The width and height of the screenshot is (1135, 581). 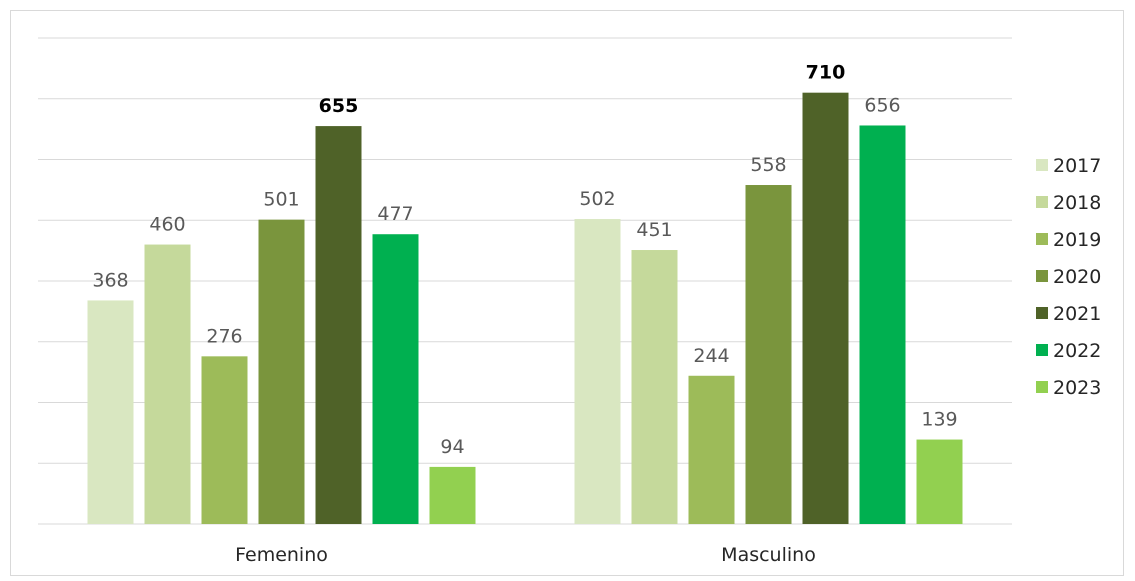 What do you see at coordinates (711, 356) in the screenshot?
I see `data-label: 244` at bounding box center [711, 356].